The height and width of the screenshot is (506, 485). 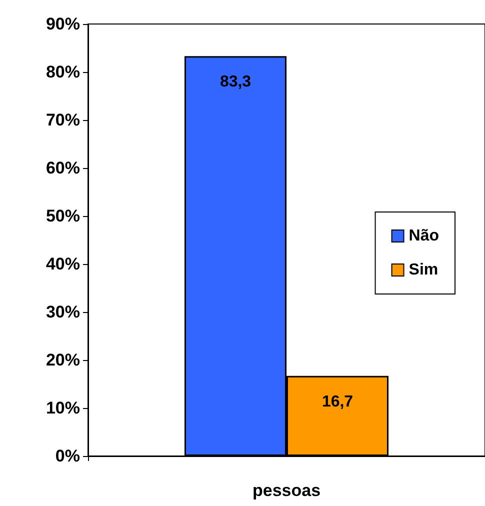 What do you see at coordinates (63, 312) in the screenshot?
I see `y-tick-label: 30%` at bounding box center [63, 312].